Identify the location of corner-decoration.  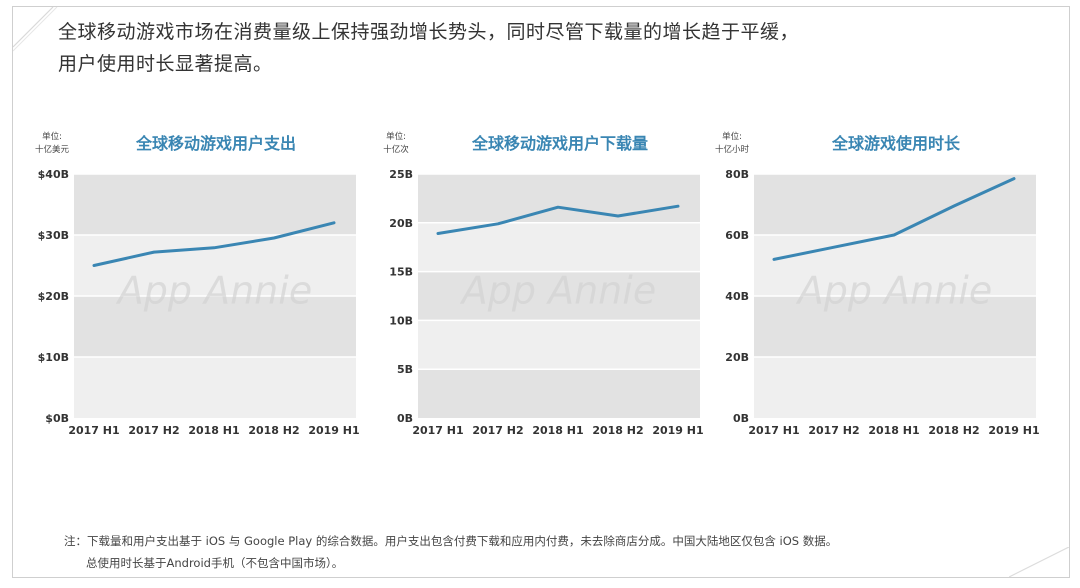
(35, 29).